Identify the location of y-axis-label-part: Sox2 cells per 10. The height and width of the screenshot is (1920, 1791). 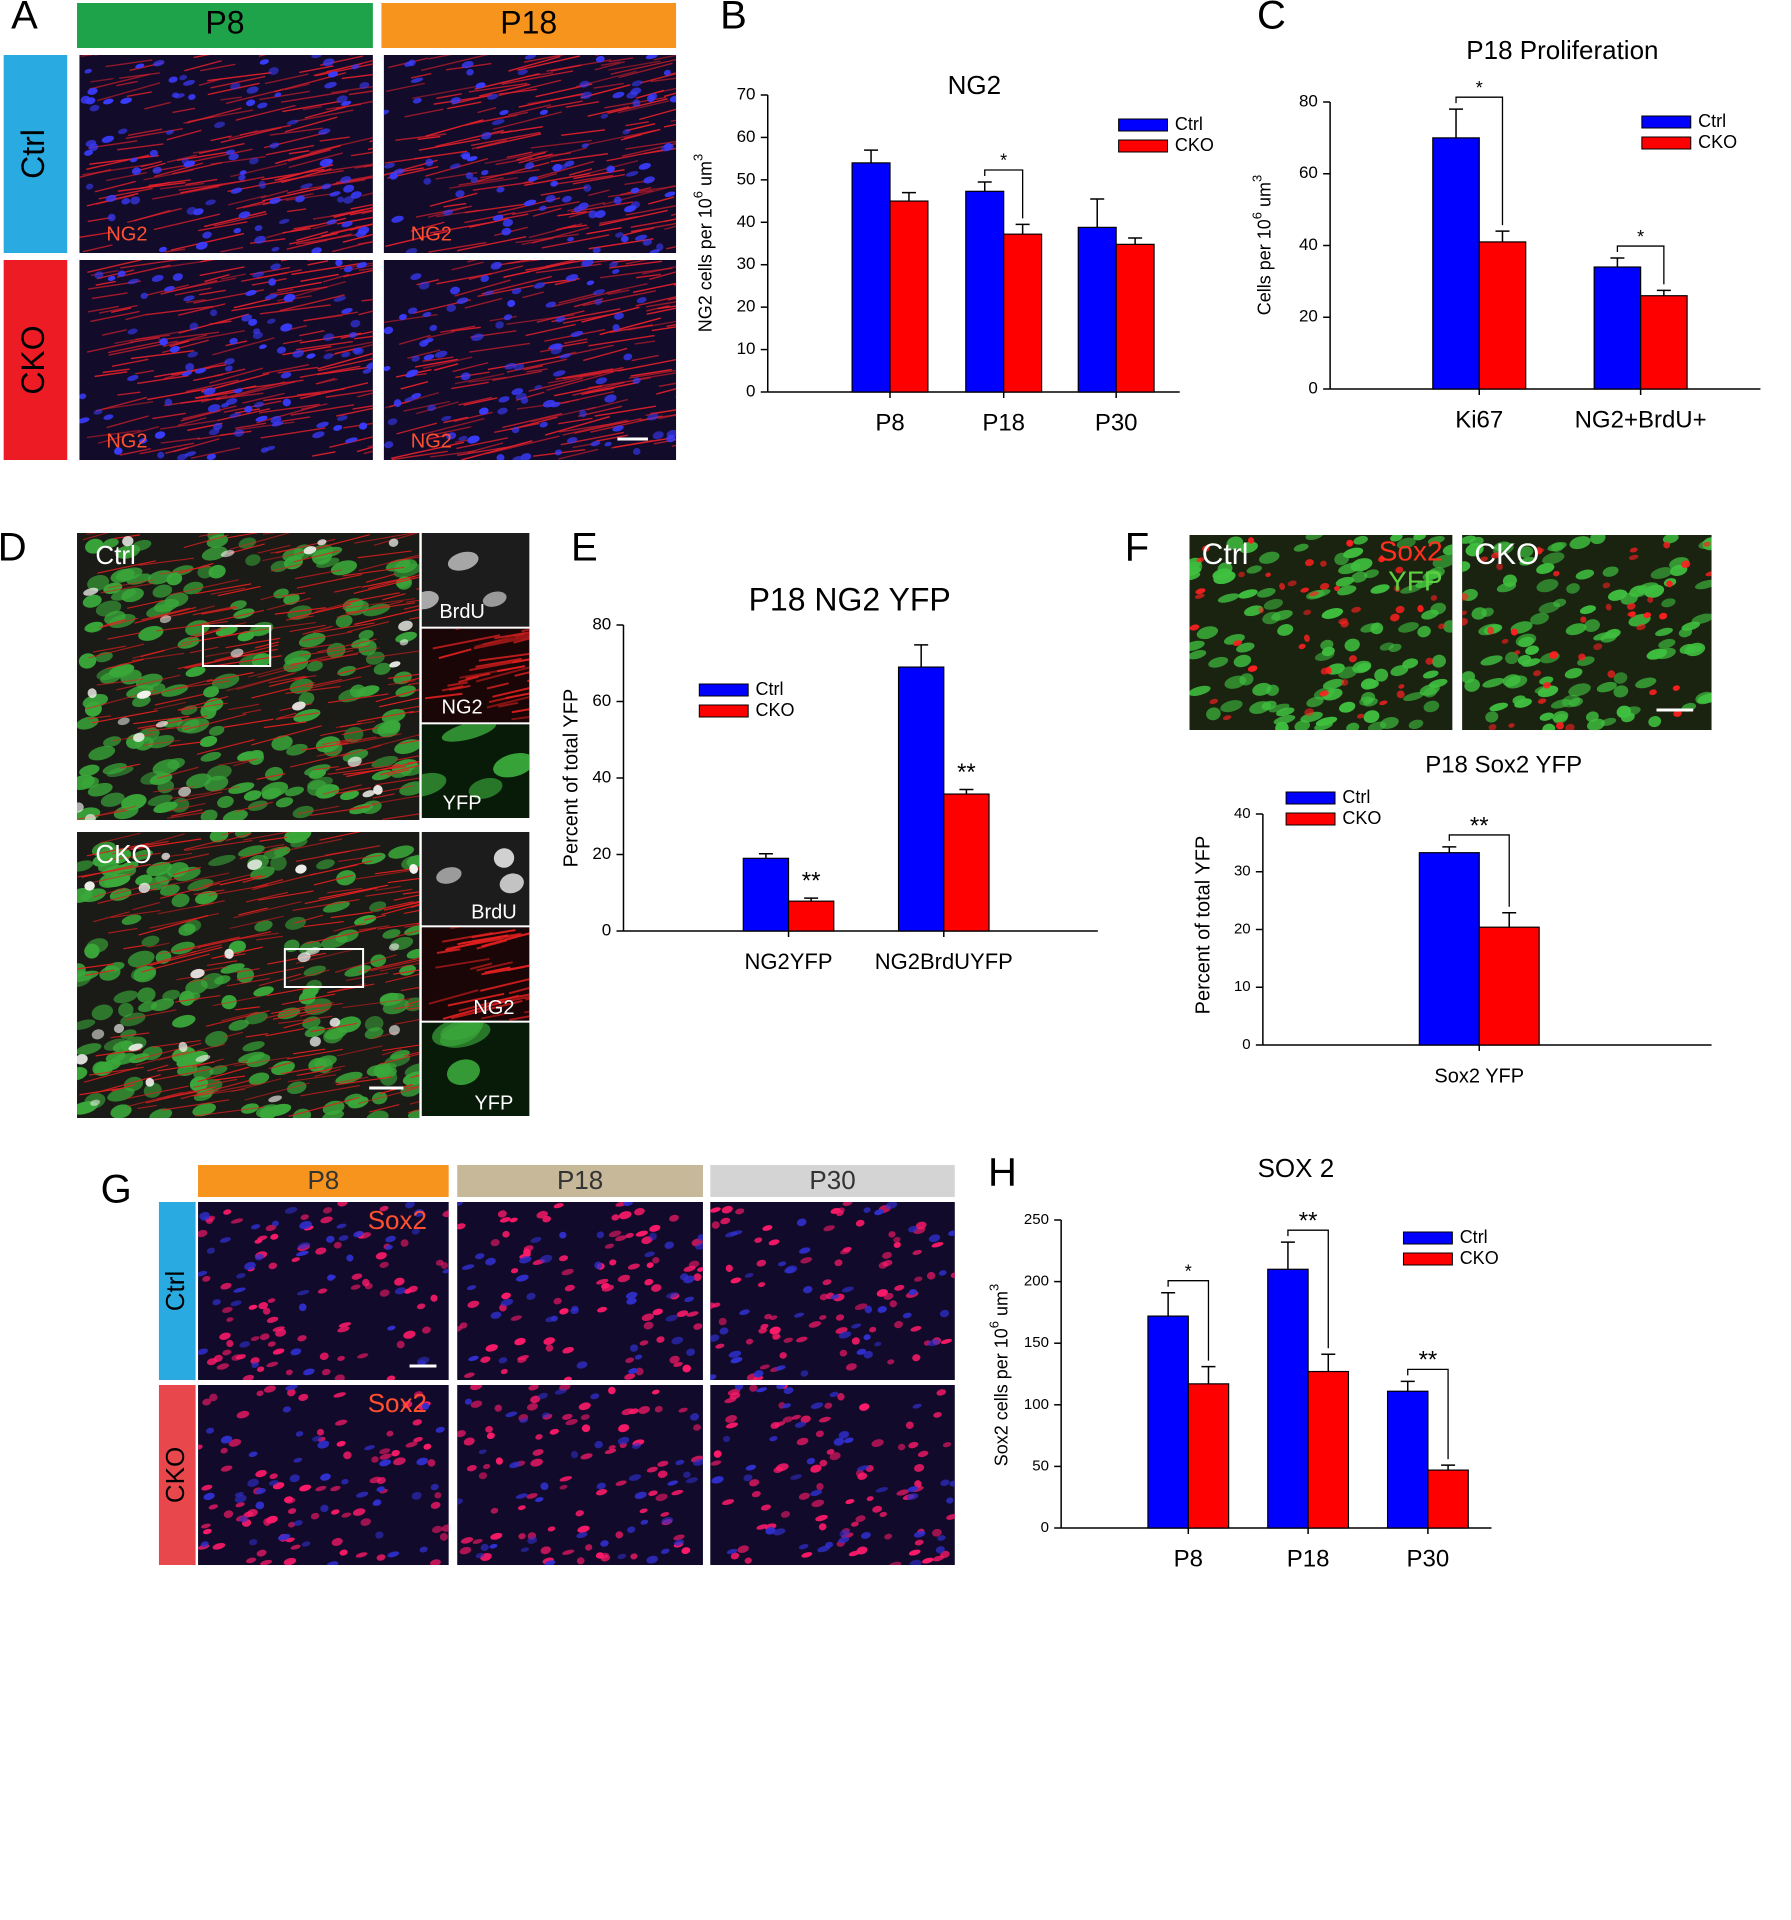
(1001, 1397).